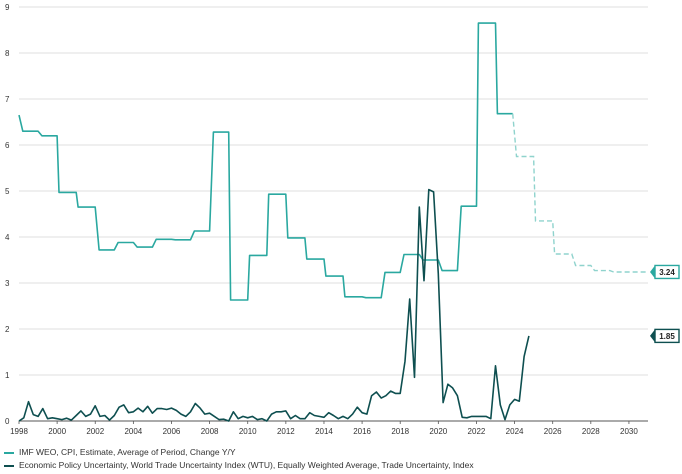  Describe the element at coordinates (629, 431) in the screenshot. I see `x-tick-2030: 2030` at that location.